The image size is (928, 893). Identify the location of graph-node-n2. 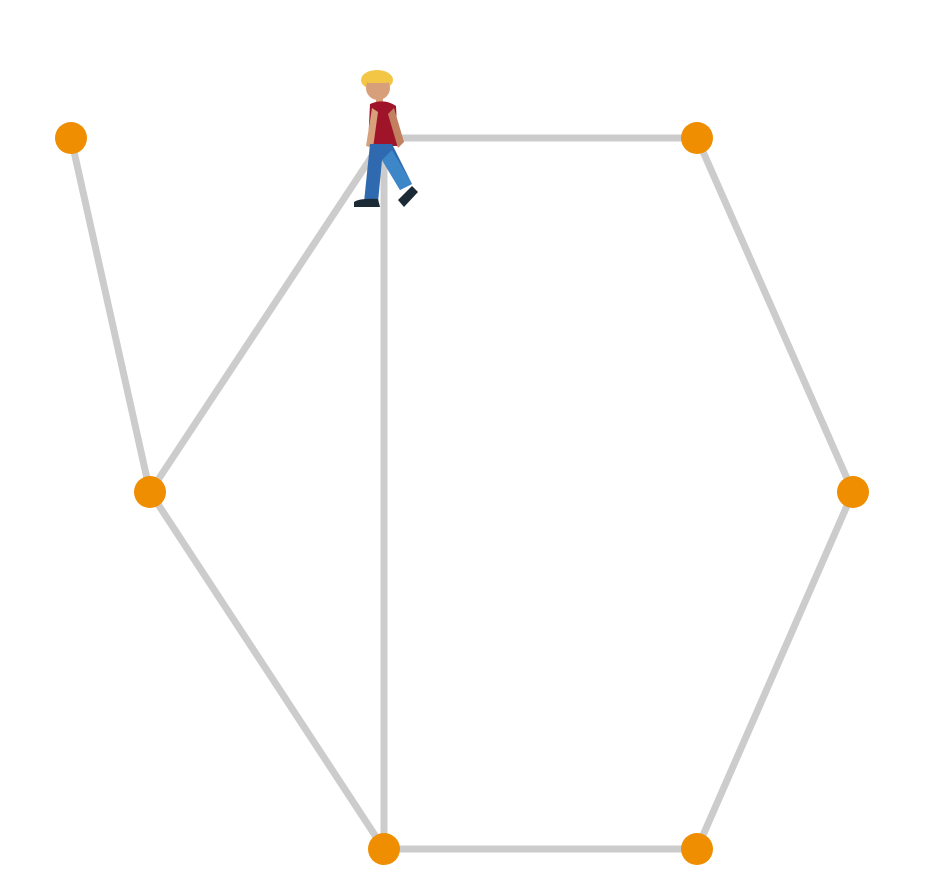
(150, 492).